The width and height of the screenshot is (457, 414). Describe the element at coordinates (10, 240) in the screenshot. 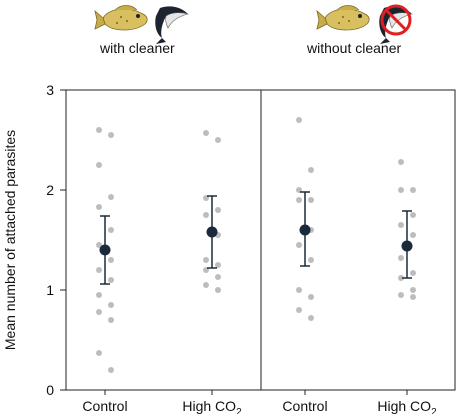

I see `y-axis-label: Mean number of attached parasites` at that location.